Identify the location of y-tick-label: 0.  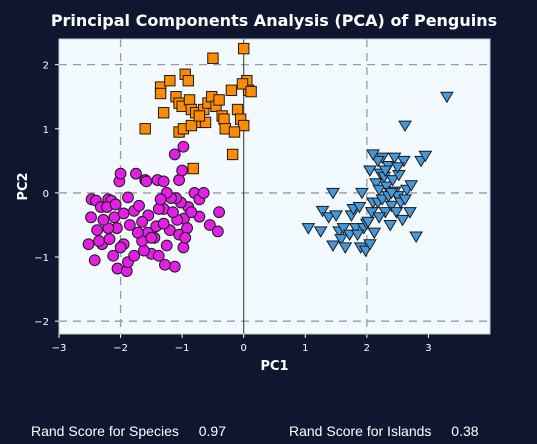
(46, 194).